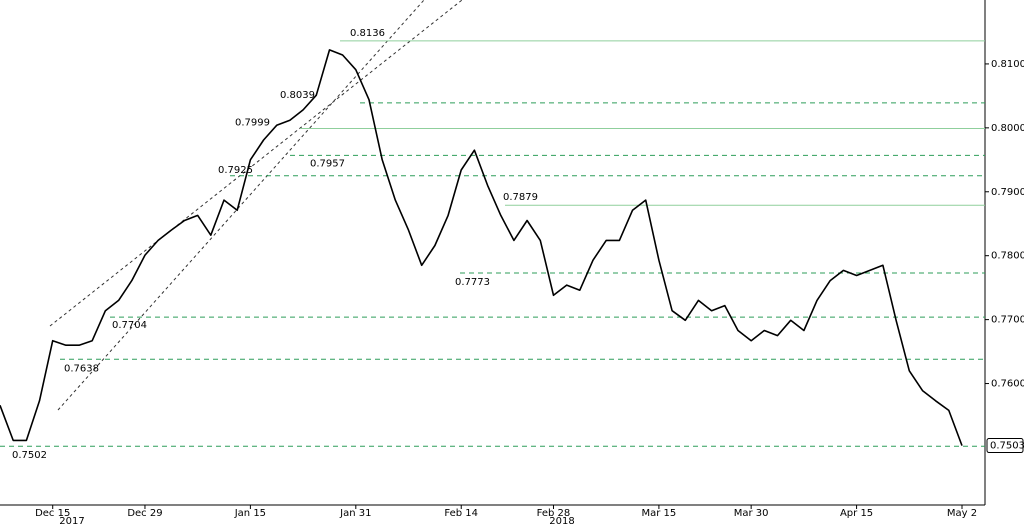 The width and height of the screenshot is (1024, 528). What do you see at coordinates (461, 513) in the screenshot?
I see `x-tick-label: Feb 14` at bounding box center [461, 513].